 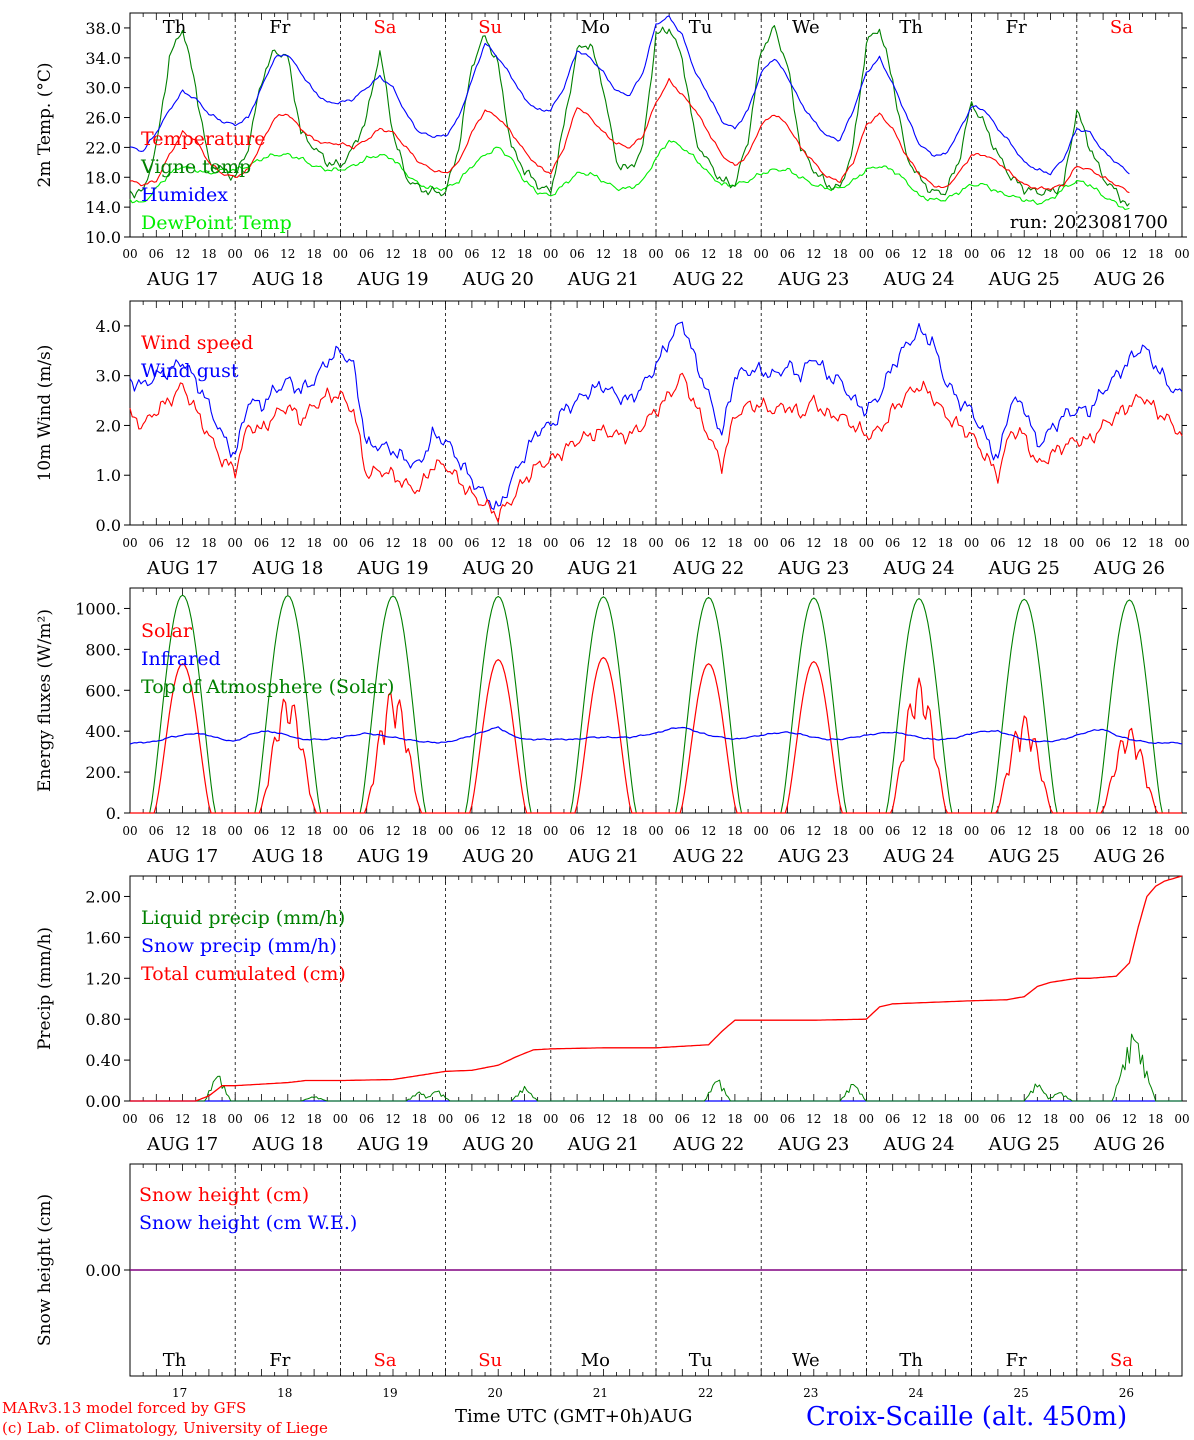 I want to click on day-number-label: 25, so click(x=1021, y=1393).